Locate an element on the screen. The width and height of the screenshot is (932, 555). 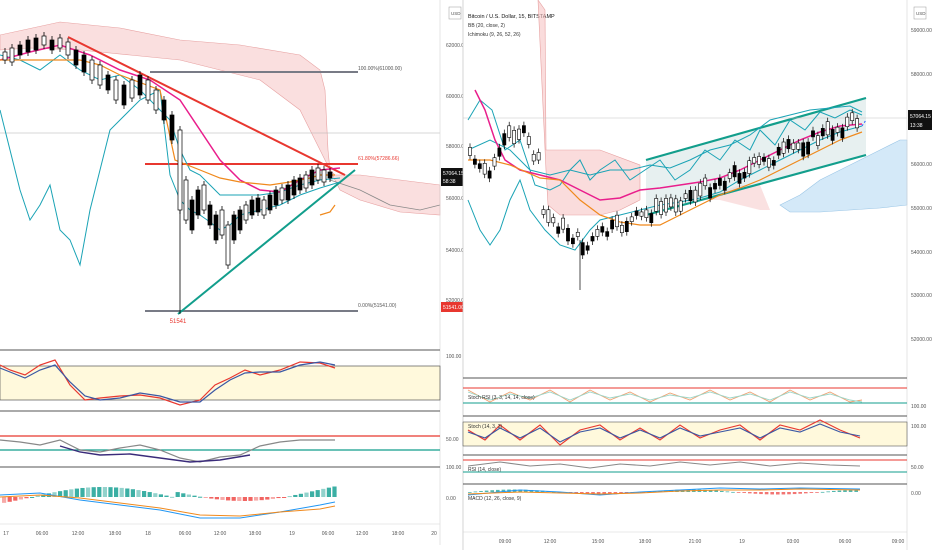
left-time-tick: 18 is located at coordinates (148, 534).